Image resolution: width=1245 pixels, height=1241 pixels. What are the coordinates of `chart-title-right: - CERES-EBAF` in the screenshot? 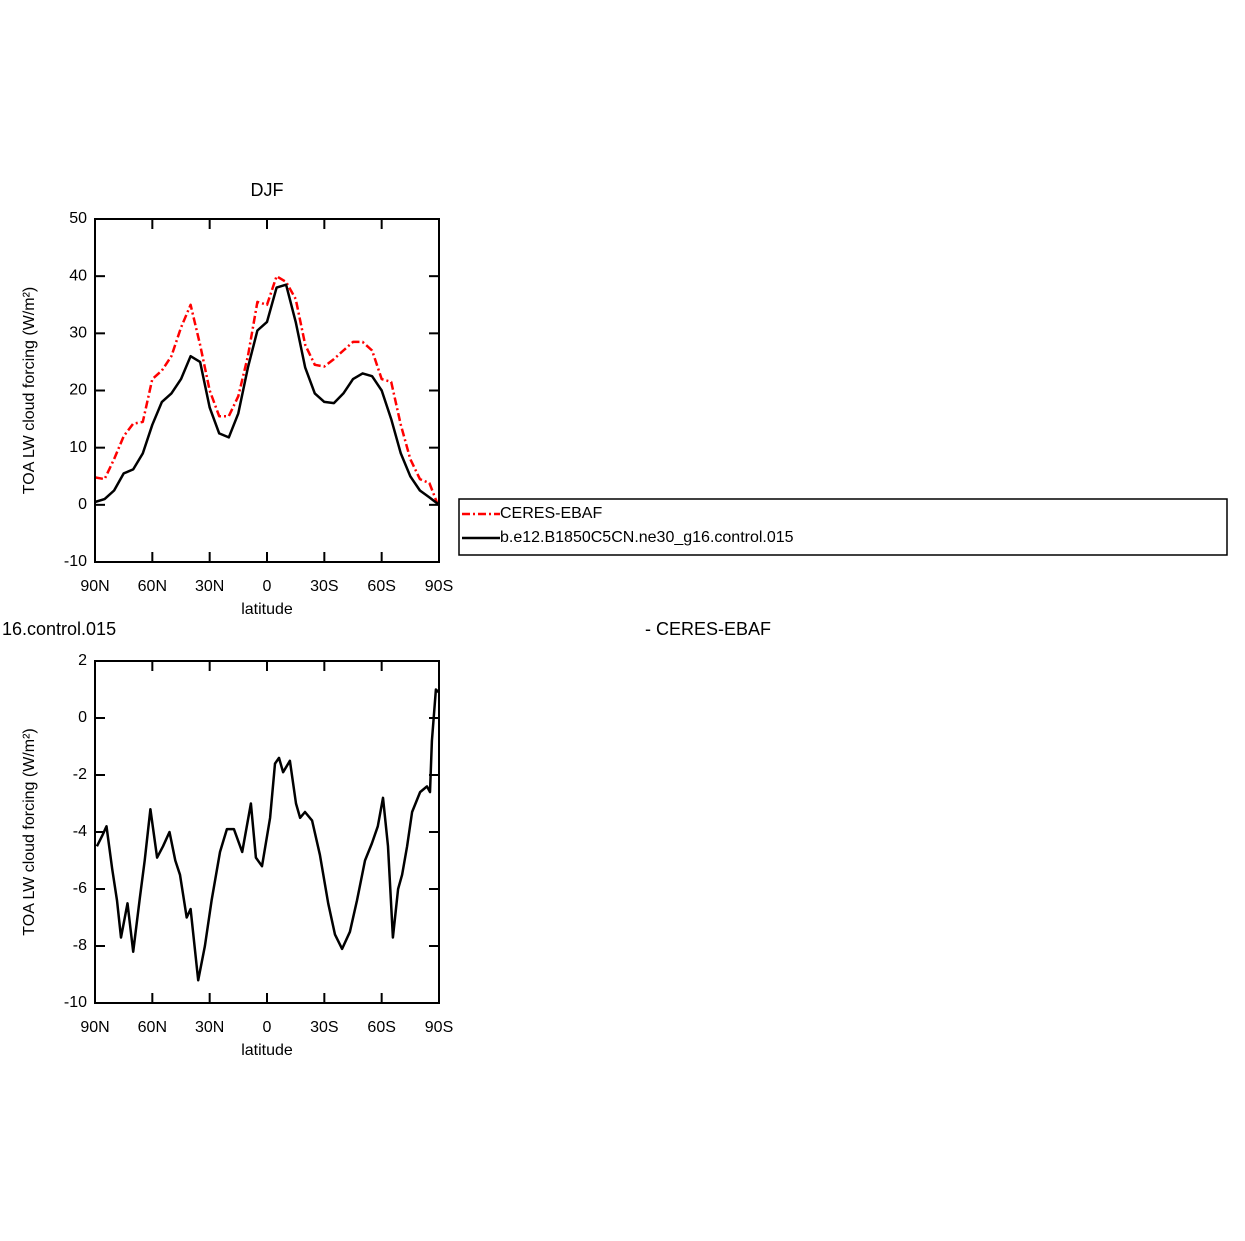 It's located at (708, 629).